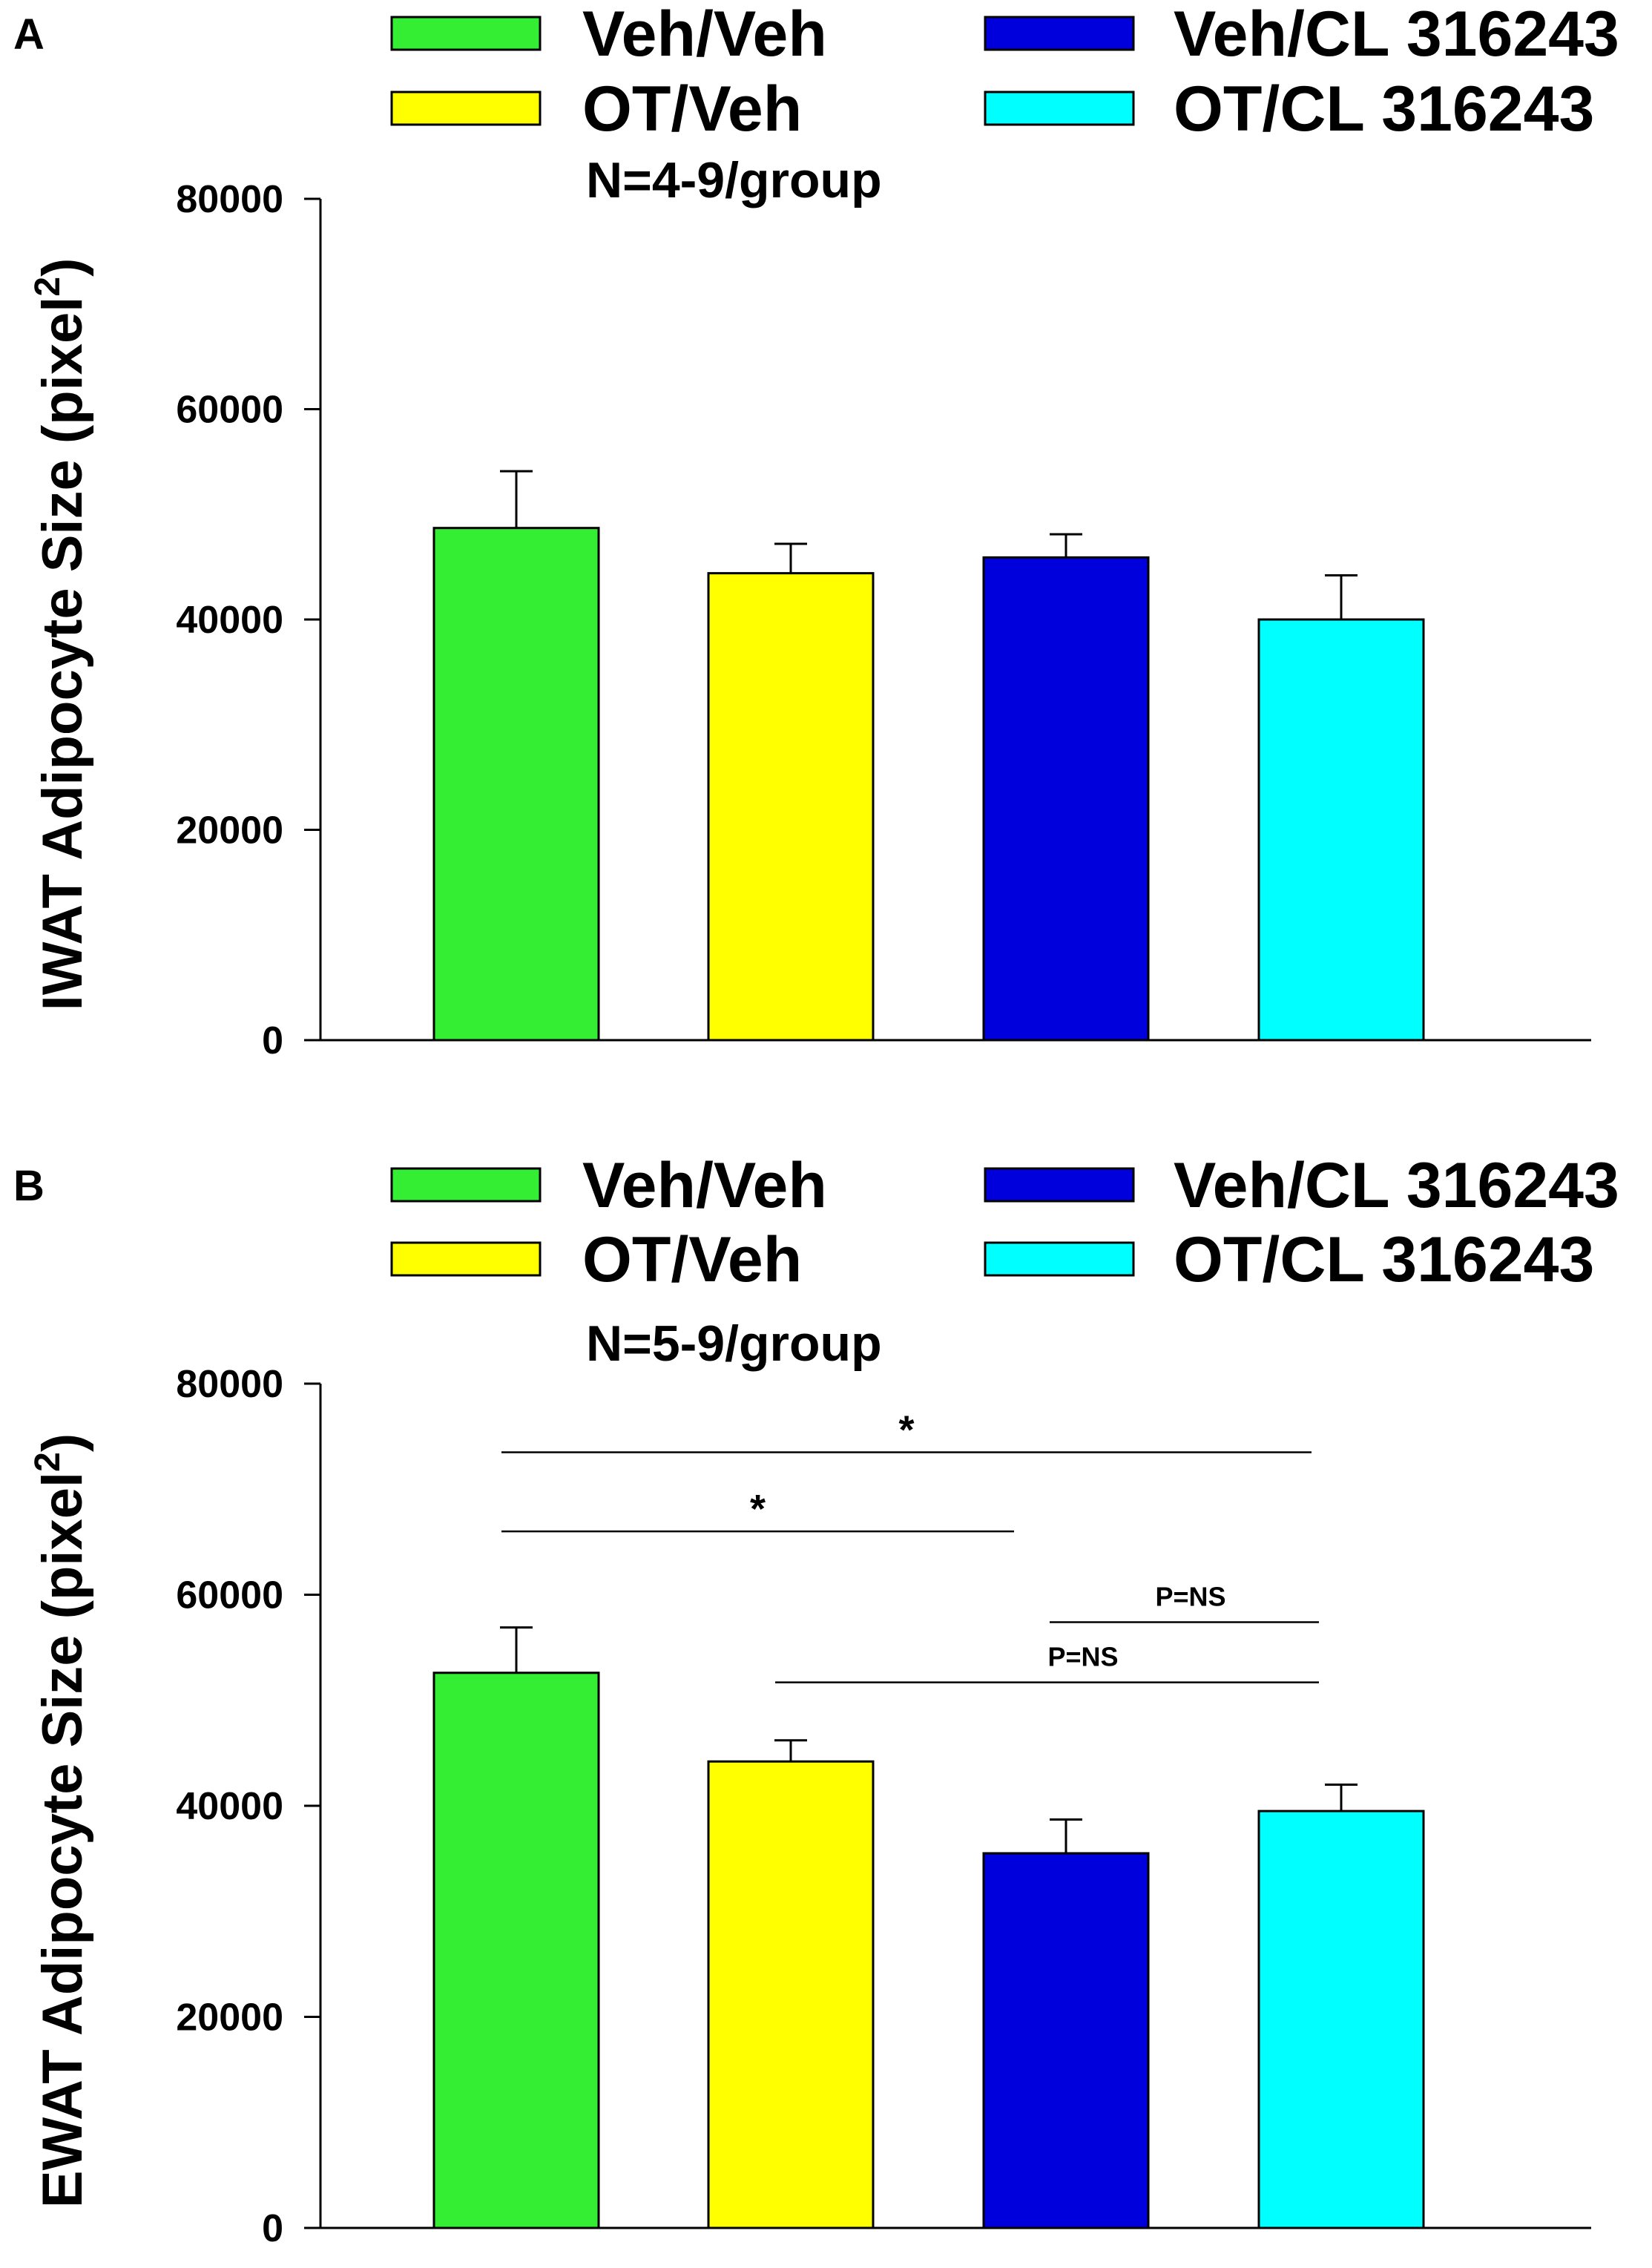  Describe the element at coordinates (466, 1185) in the screenshot. I see `legend-swatch-veh-veh-b` at that location.